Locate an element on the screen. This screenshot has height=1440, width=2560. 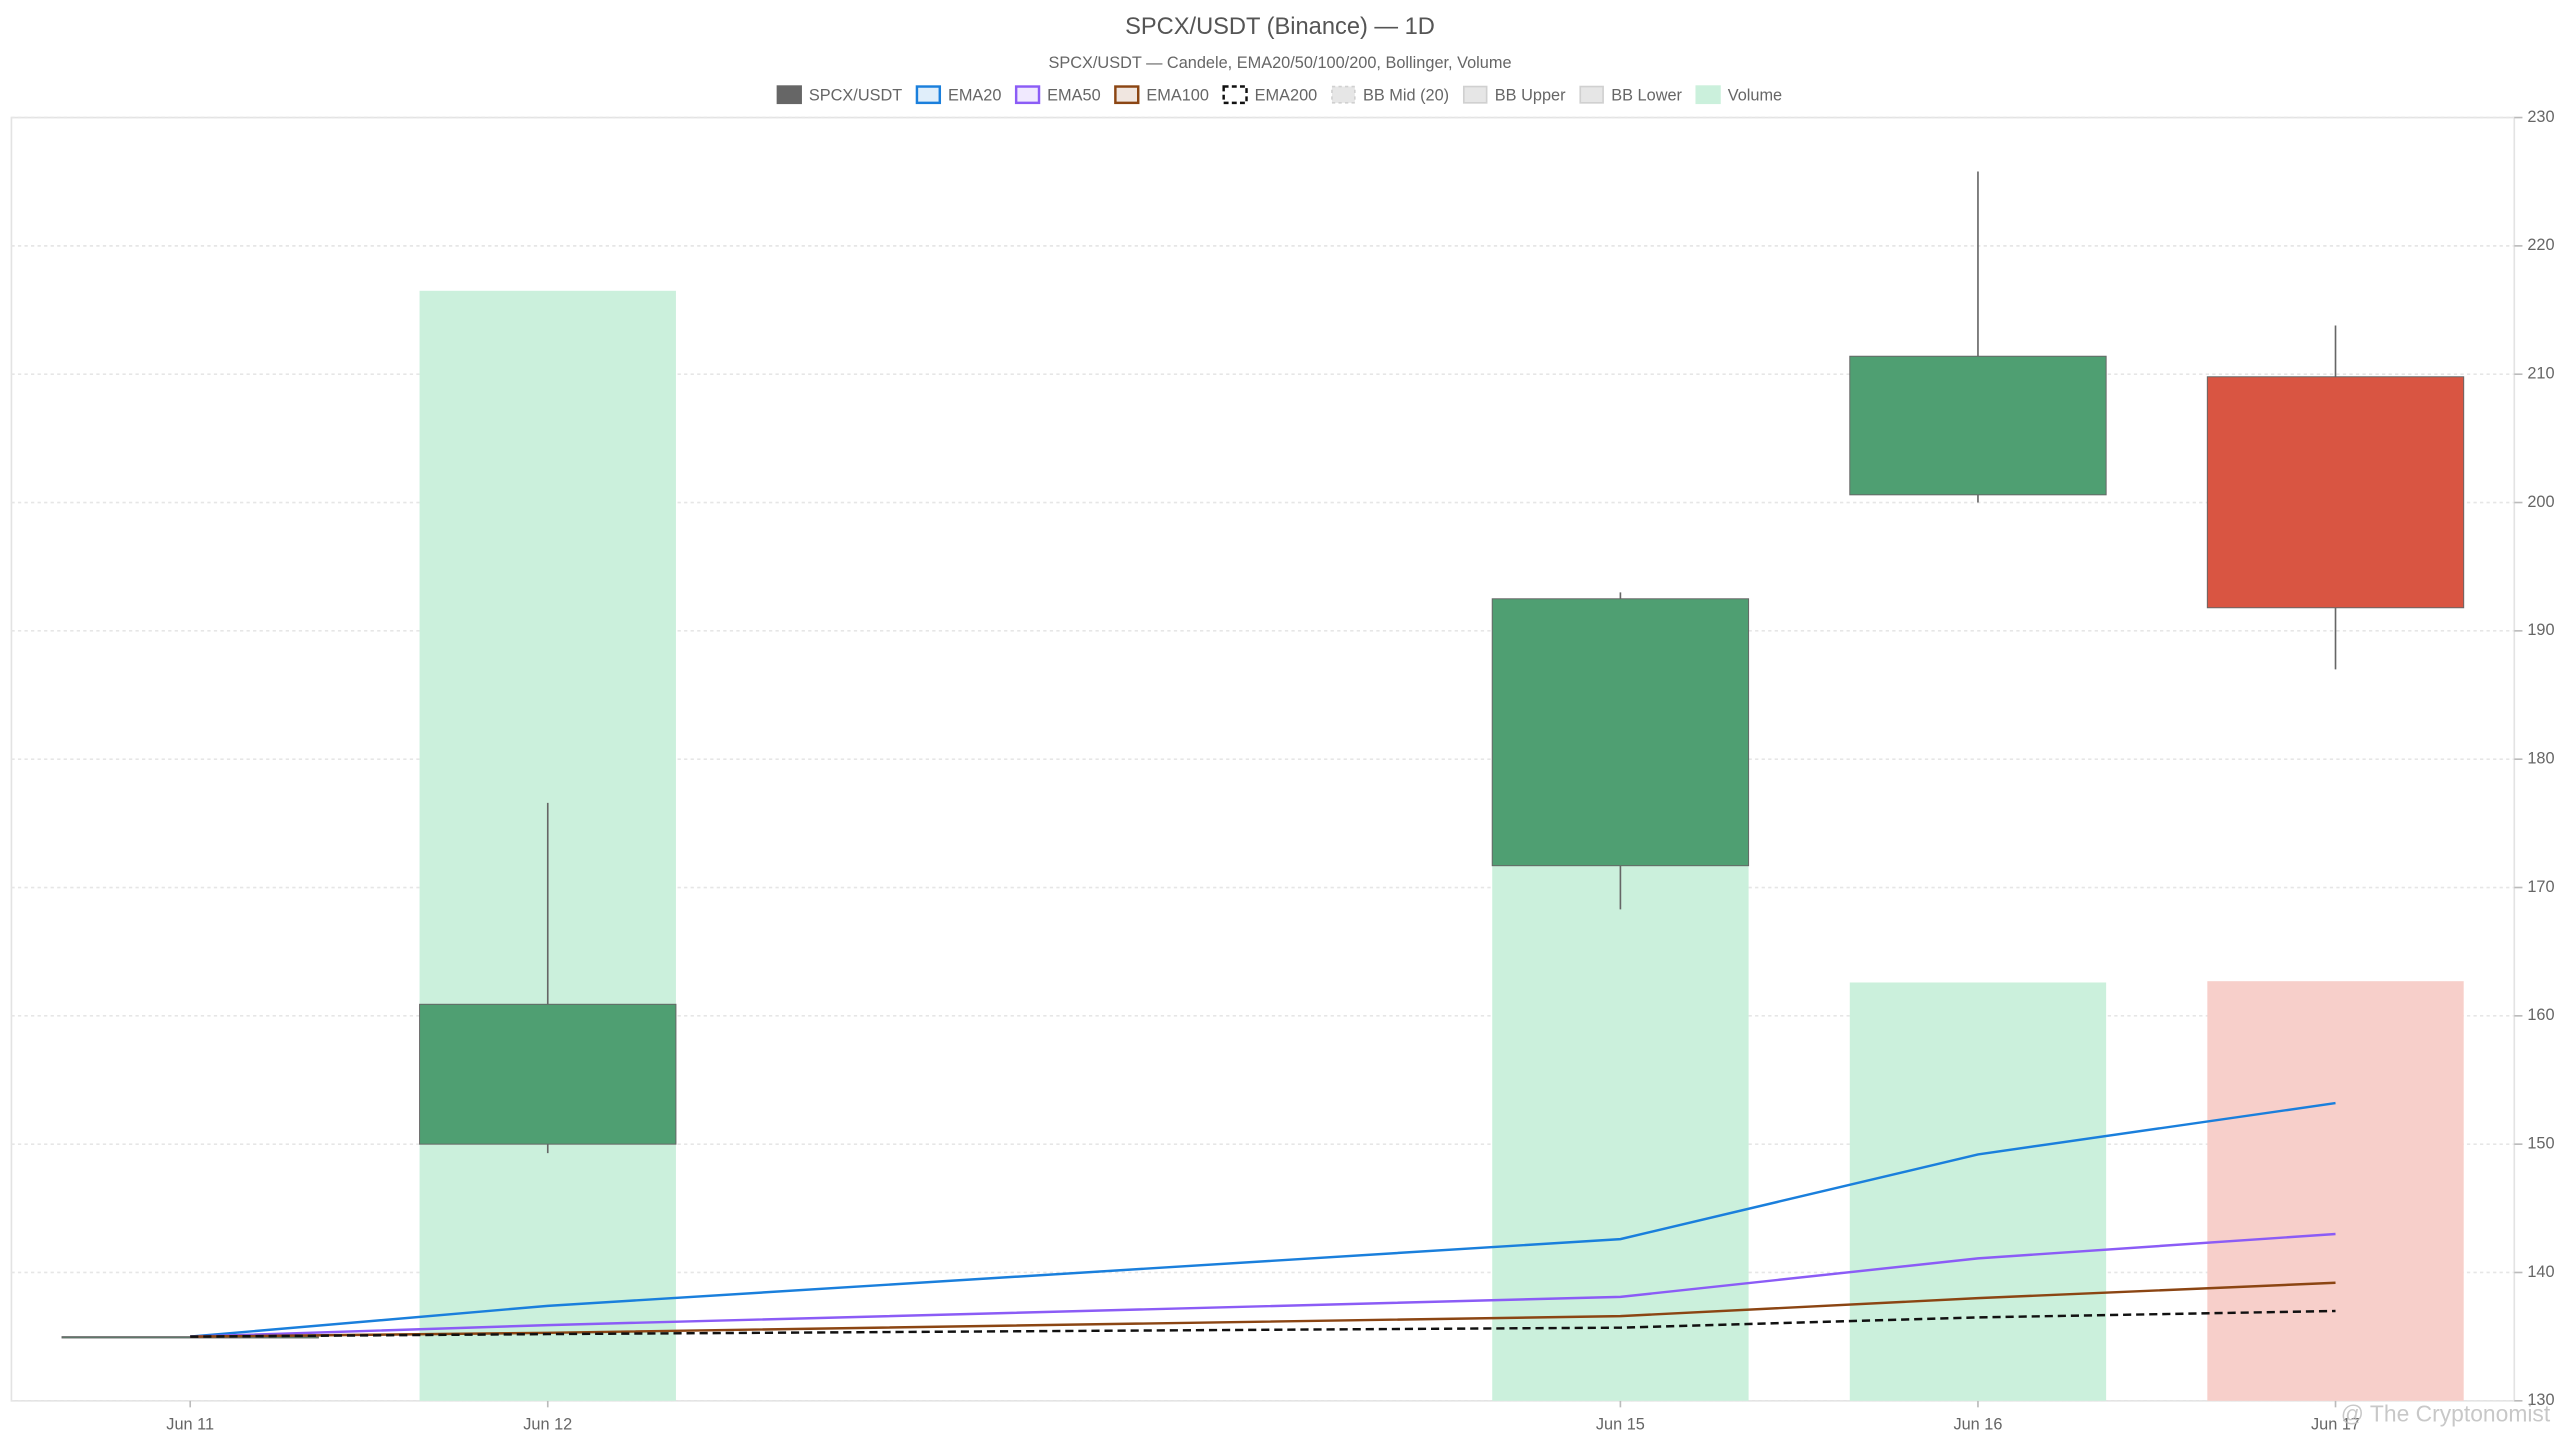
x-tick-label: Jun 11 is located at coordinates (190, 1425).